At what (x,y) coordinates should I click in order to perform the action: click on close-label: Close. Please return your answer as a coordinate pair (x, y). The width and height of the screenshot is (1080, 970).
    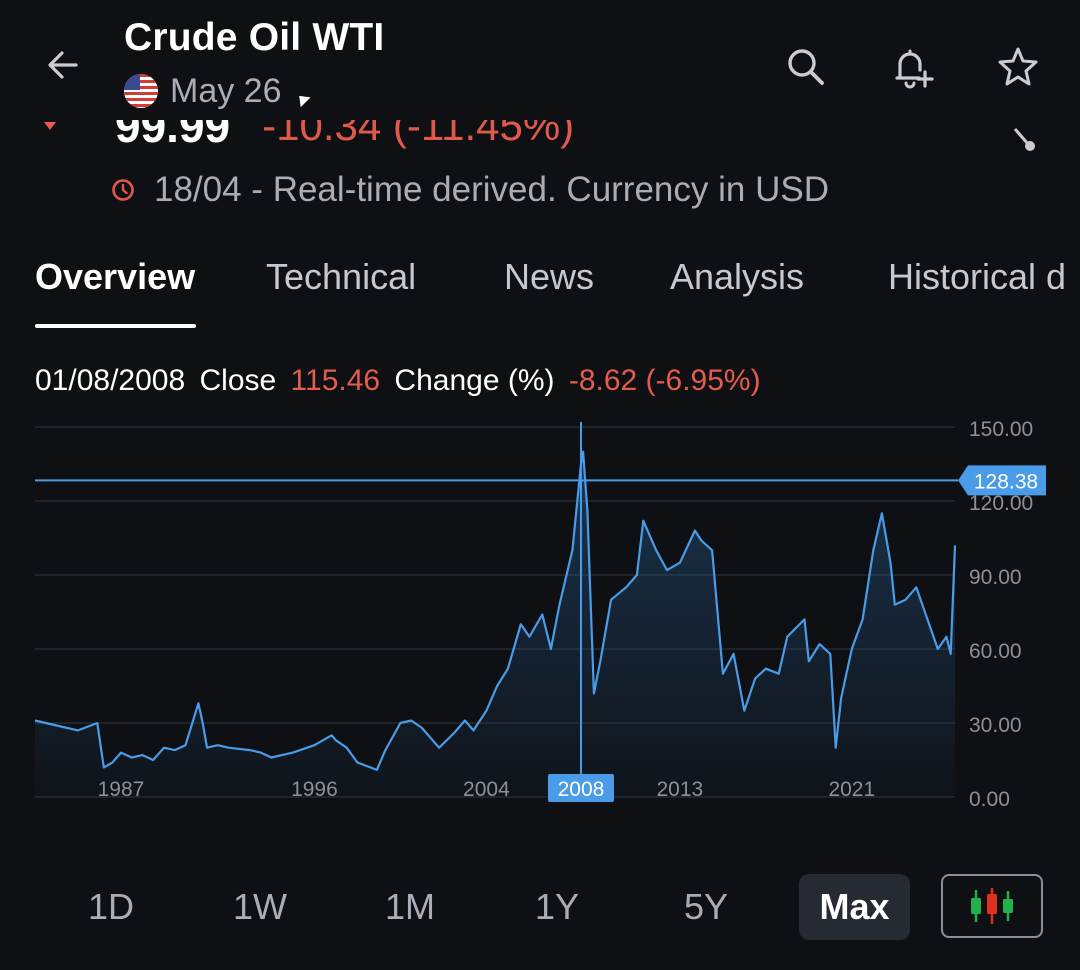
    Looking at the image, I should click on (238, 380).